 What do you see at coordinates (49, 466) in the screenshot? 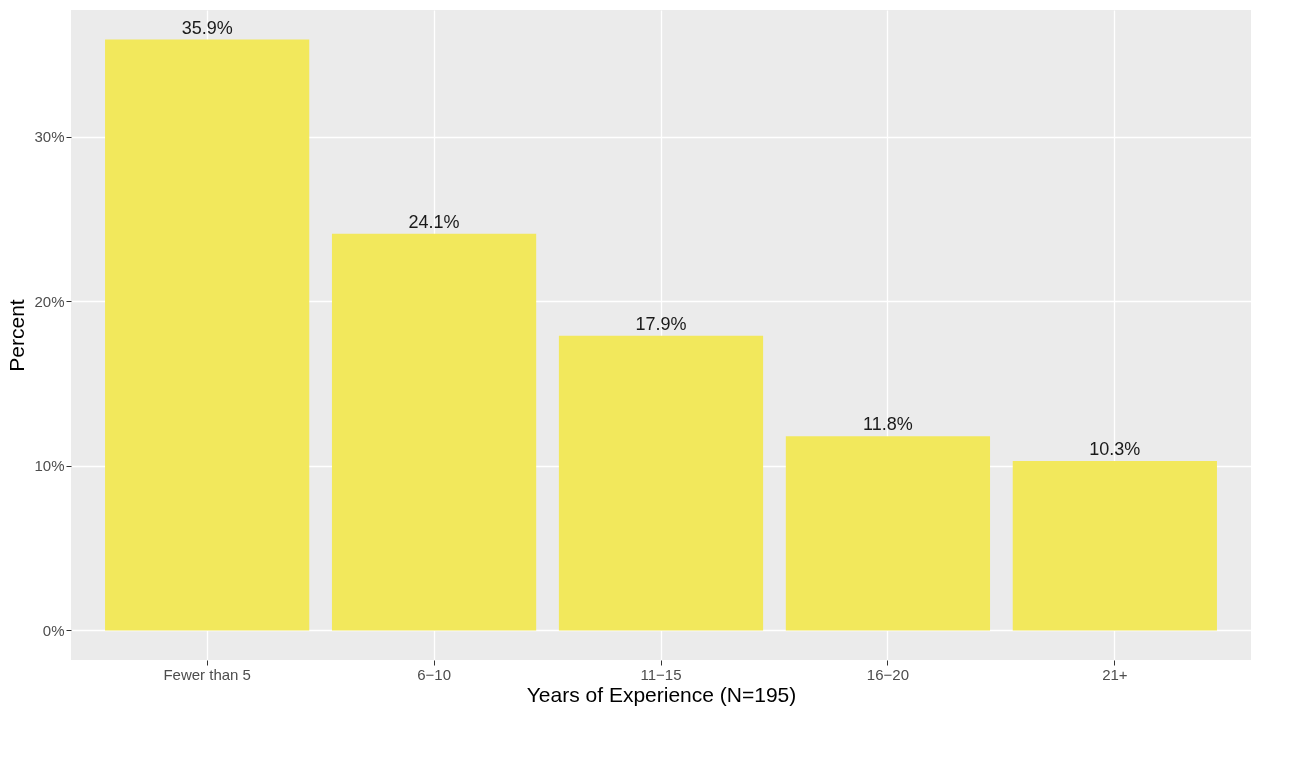
I see `y-tick-label: 10%` at bounding box center [49, 466].